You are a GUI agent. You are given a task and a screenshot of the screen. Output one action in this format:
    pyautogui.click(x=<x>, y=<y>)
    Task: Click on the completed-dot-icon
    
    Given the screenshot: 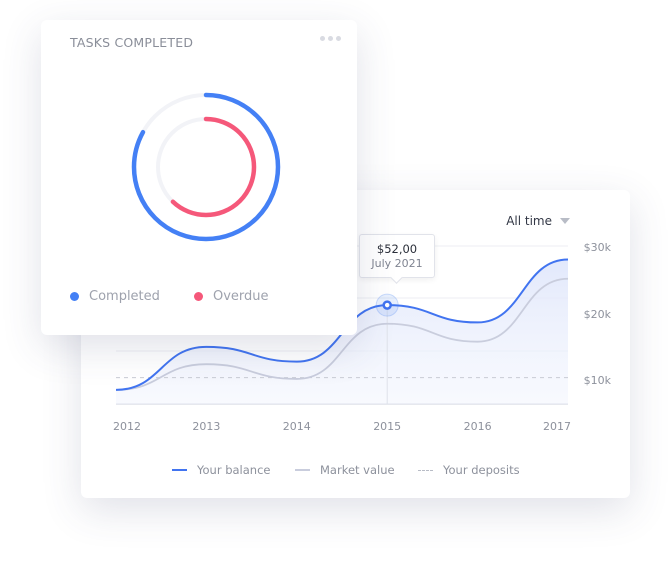 What is the action you would take?
    pyautogui.click(x=74, y=296)
    